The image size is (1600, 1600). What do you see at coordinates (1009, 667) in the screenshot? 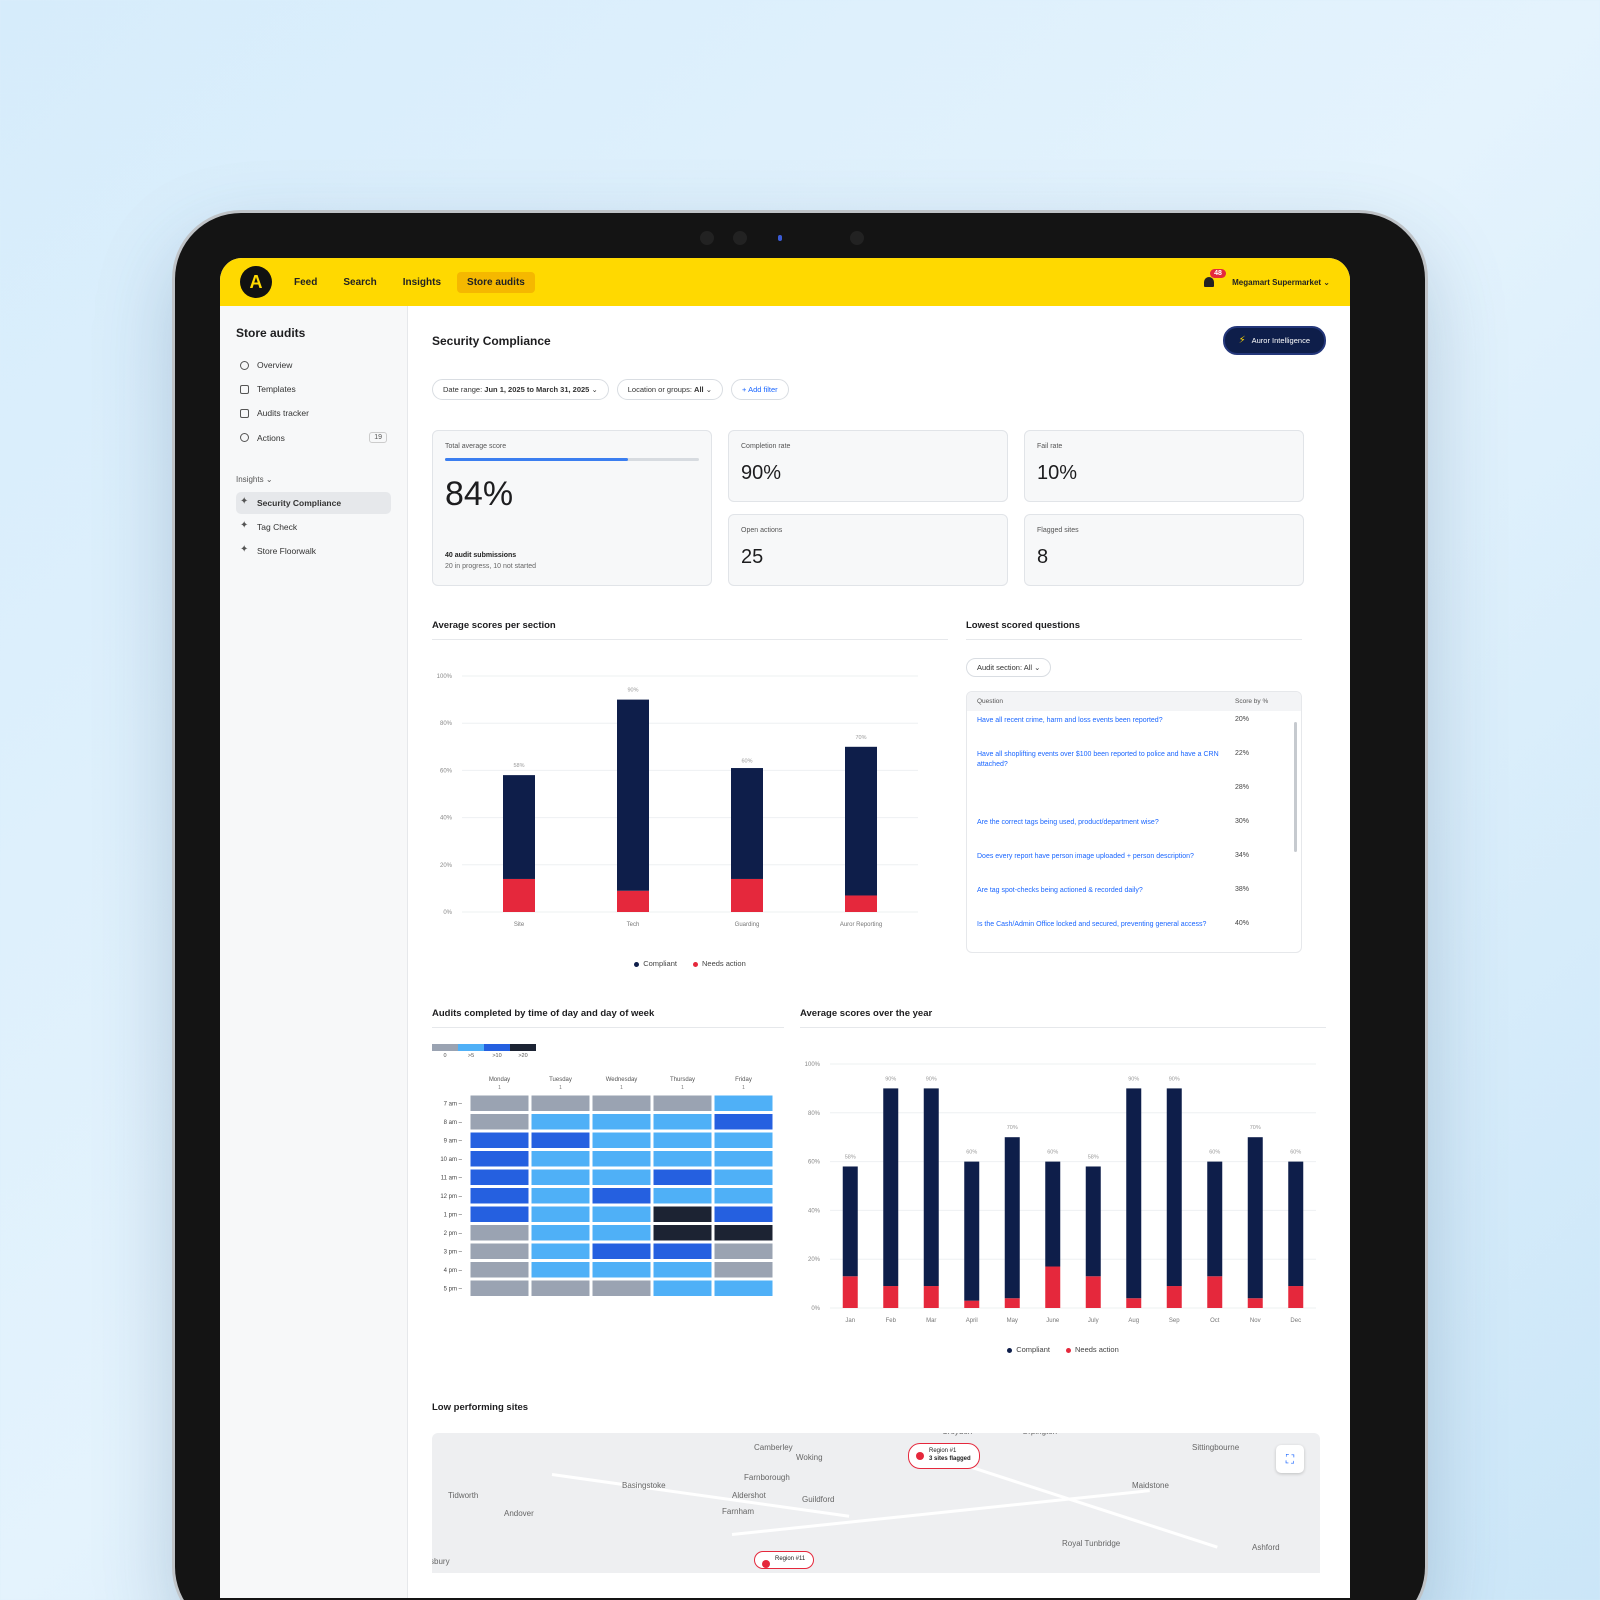
I see `audit-section-dropdown: Audit section: All ⌄` at bounding box center [1009, 667].